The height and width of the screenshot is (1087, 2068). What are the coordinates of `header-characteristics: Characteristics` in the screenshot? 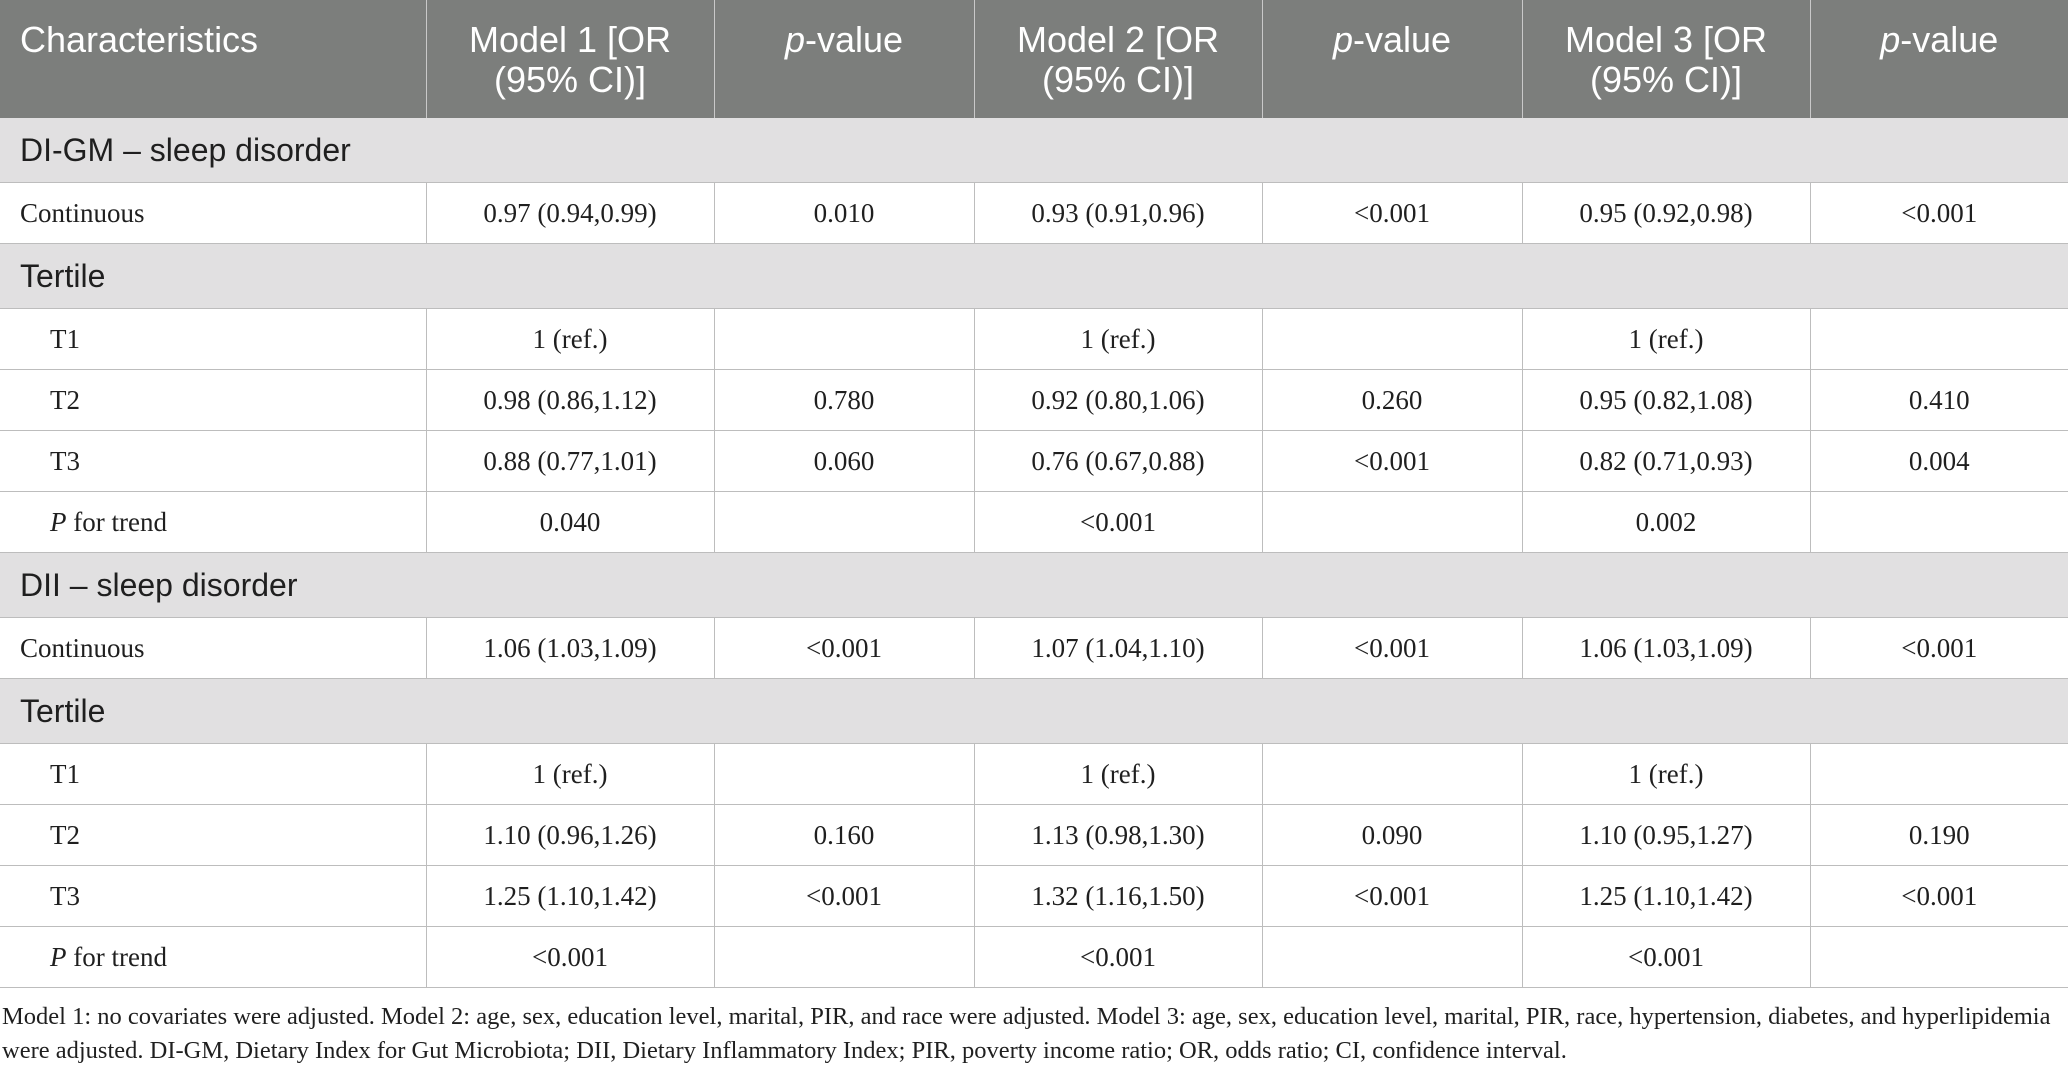 It's located at (213, 59).